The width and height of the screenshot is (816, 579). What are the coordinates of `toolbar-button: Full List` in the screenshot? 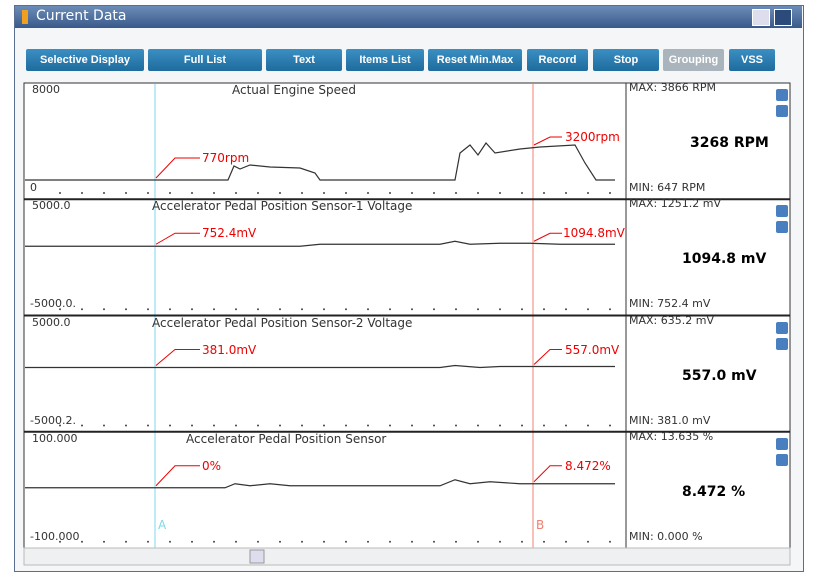 It's located at (205, 60).